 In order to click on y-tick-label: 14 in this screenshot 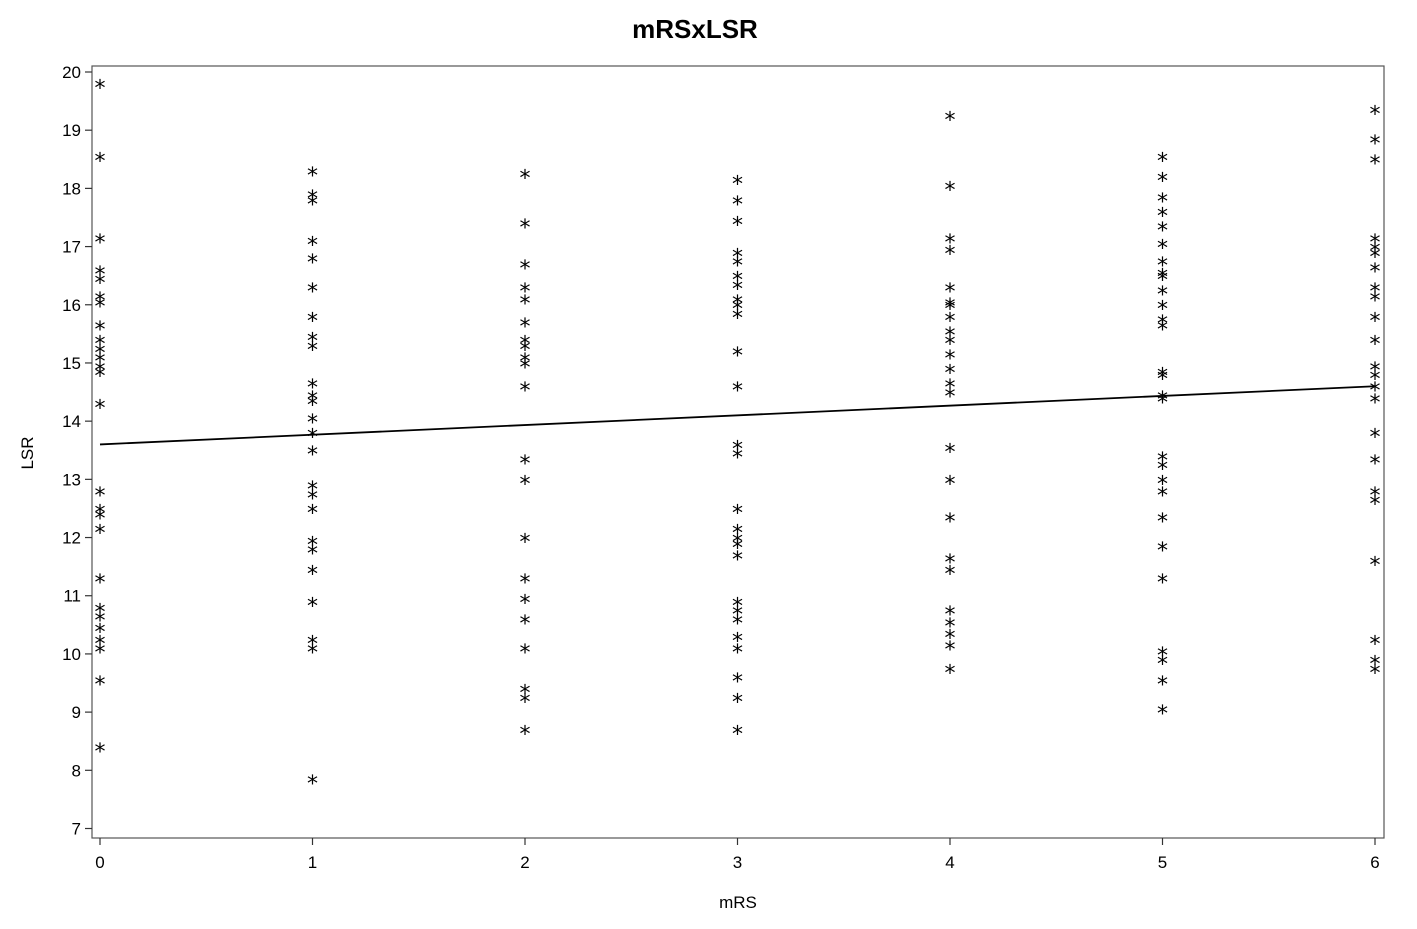, I will do `click(71, 421)`.